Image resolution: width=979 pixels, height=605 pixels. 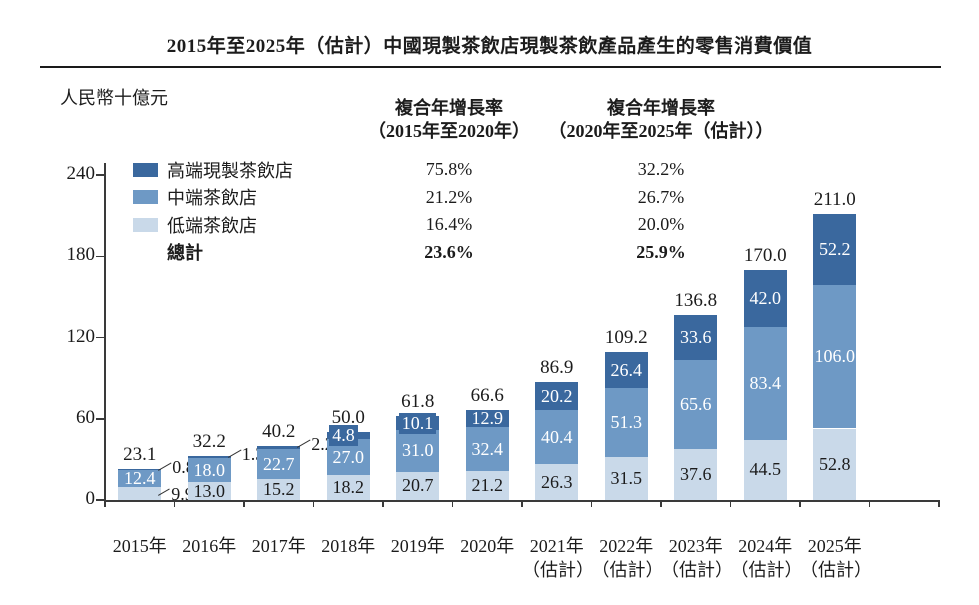 I want to click on bar-value-label-mid: 65.6, so click(x=696, y=404).